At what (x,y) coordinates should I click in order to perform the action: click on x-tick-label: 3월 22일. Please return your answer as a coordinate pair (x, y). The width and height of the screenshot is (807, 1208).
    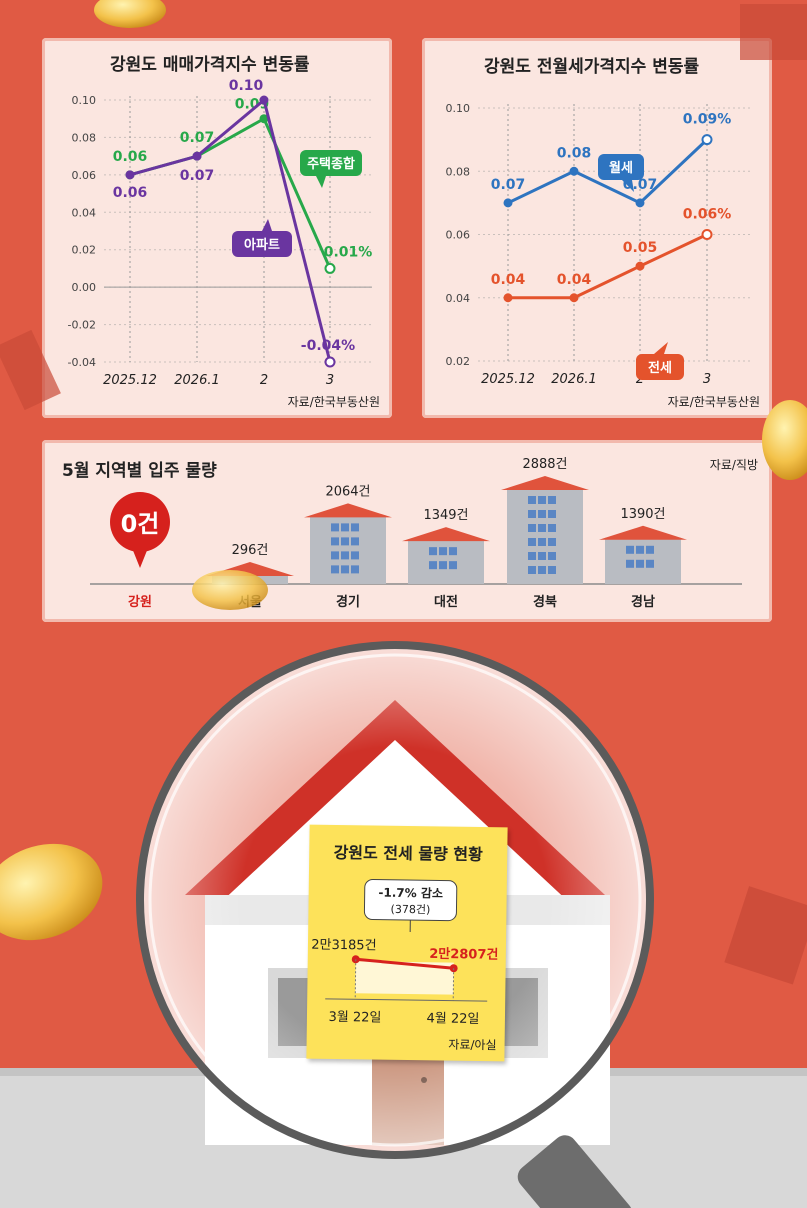
    Looking at the image, I should click on (354, 1018).